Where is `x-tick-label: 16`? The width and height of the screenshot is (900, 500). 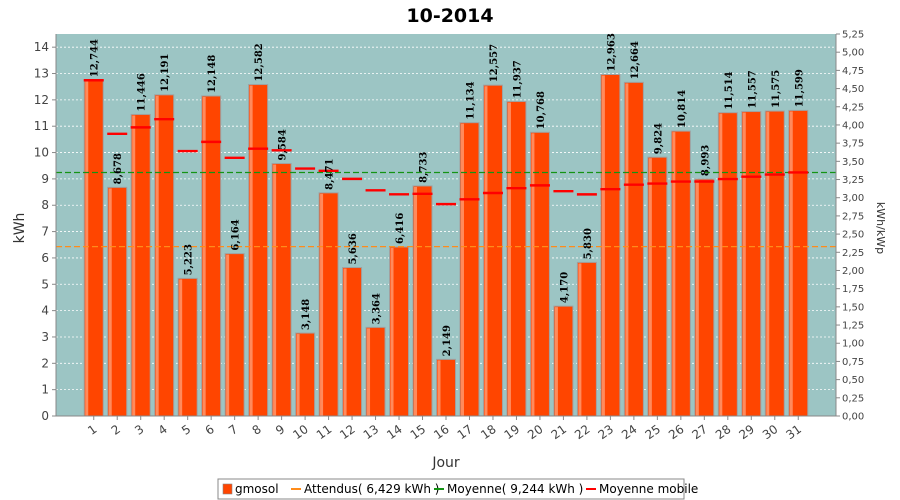 x-tick-label: 16 is located at coordinates (441, 432).